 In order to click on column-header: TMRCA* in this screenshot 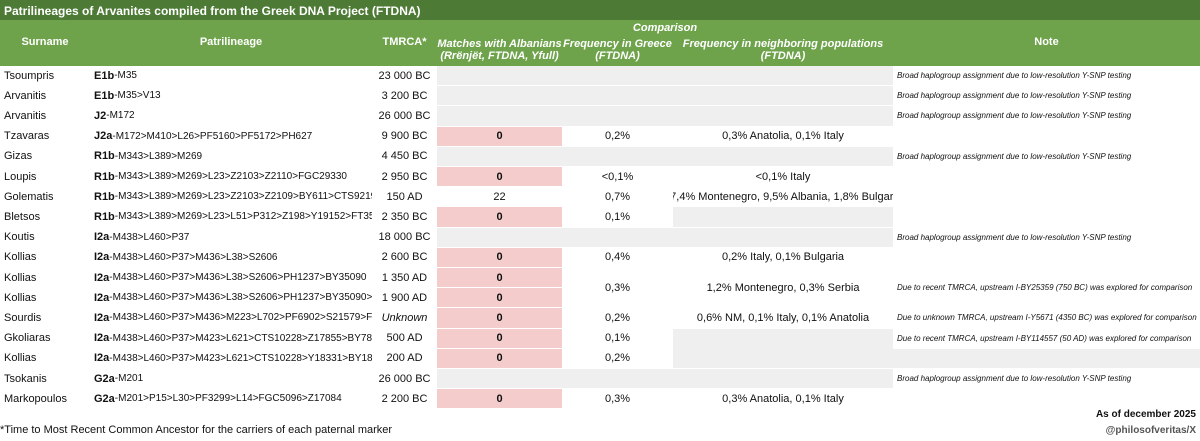, I will do `click(404, 42)`.